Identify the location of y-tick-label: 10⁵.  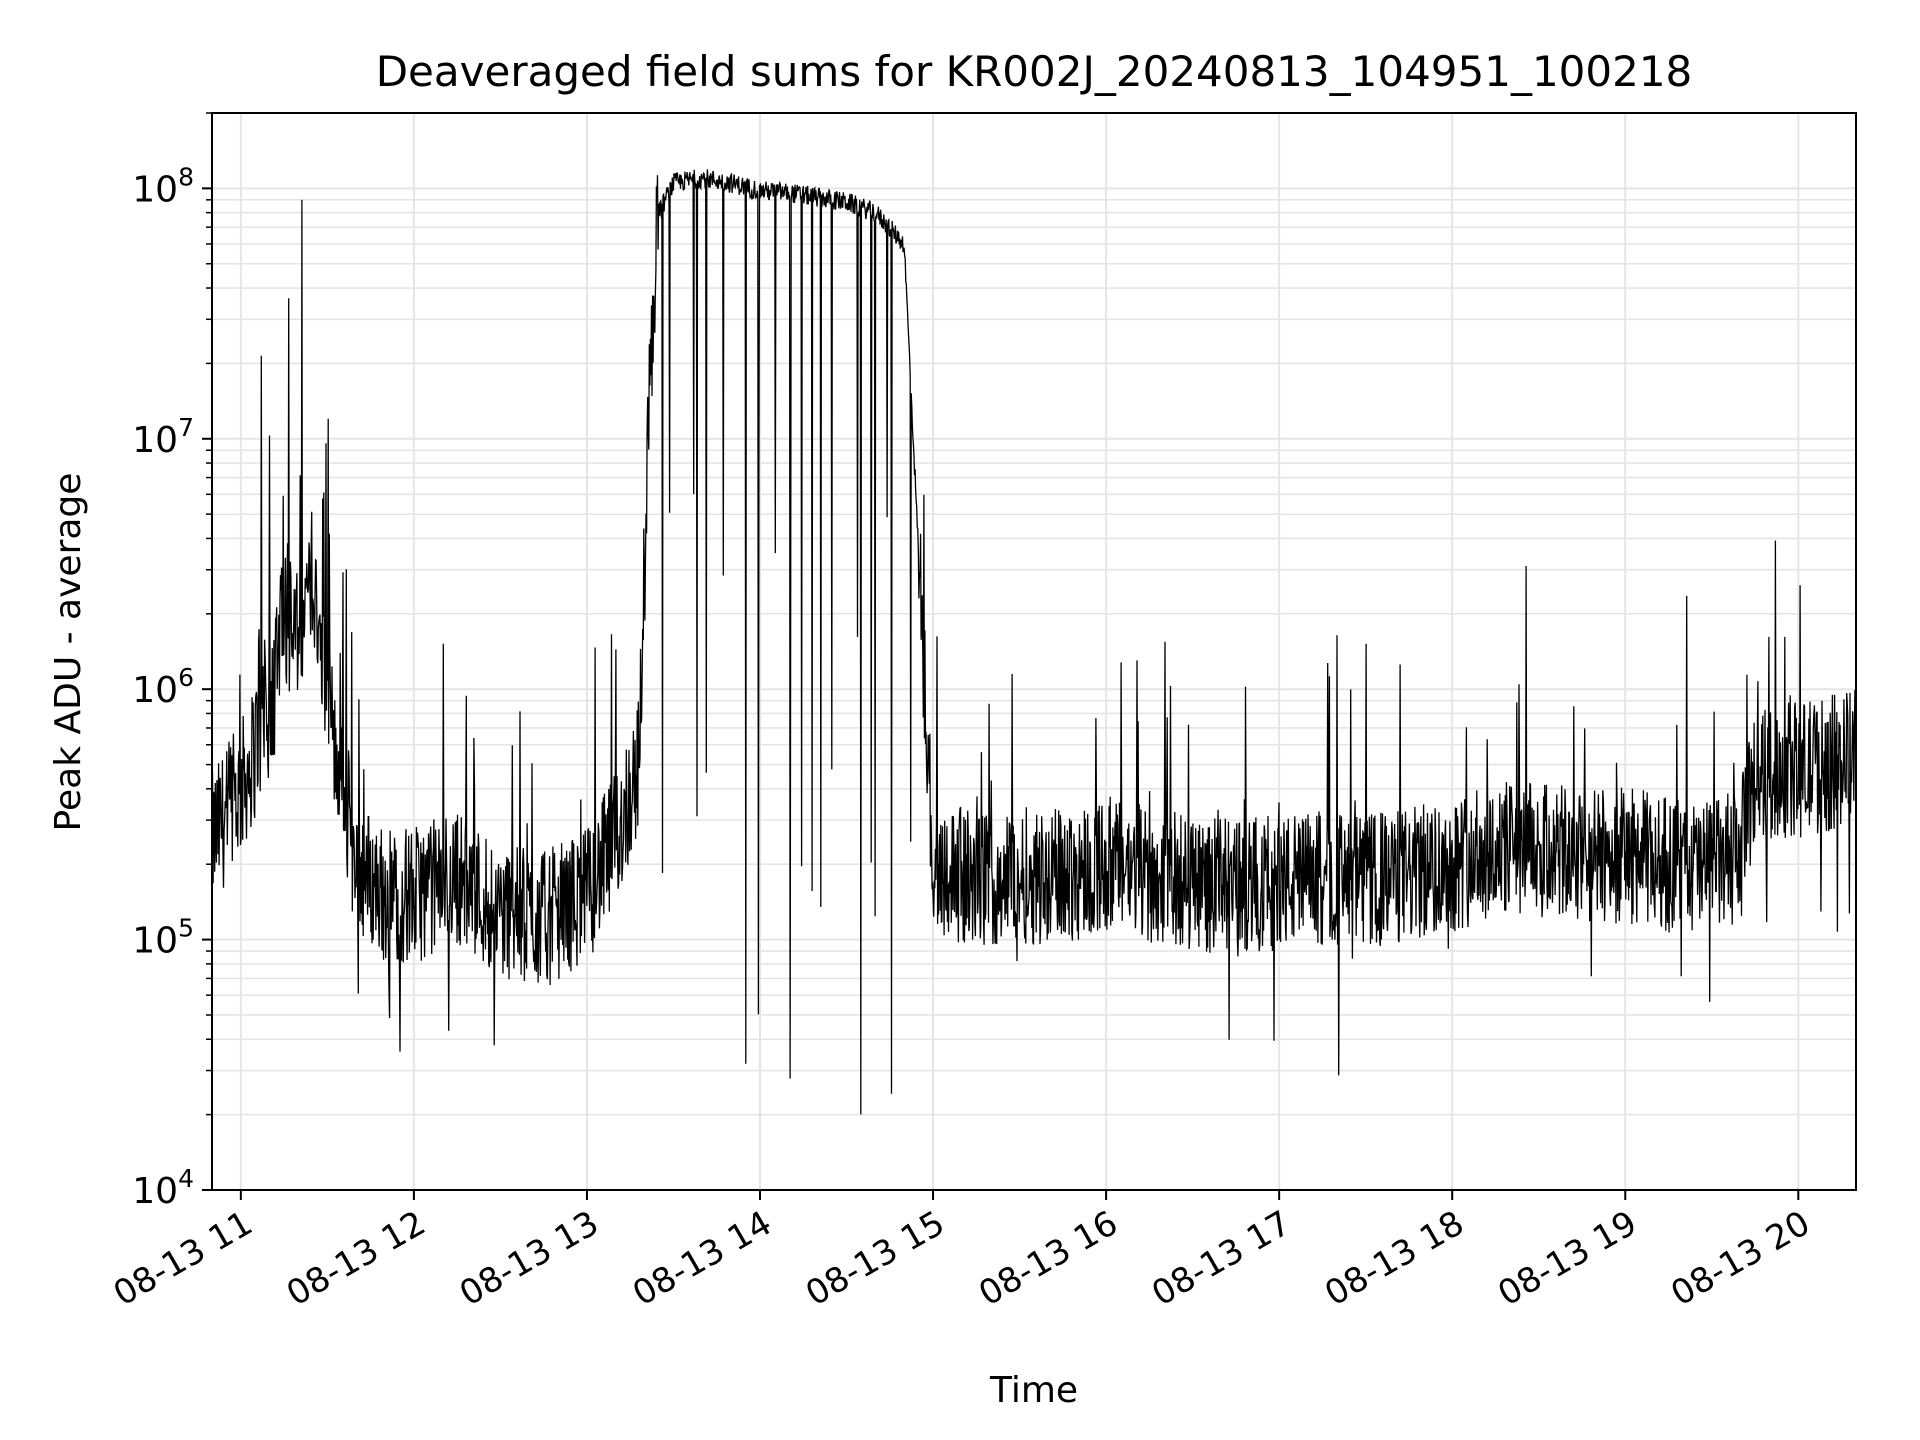
(163, 938).